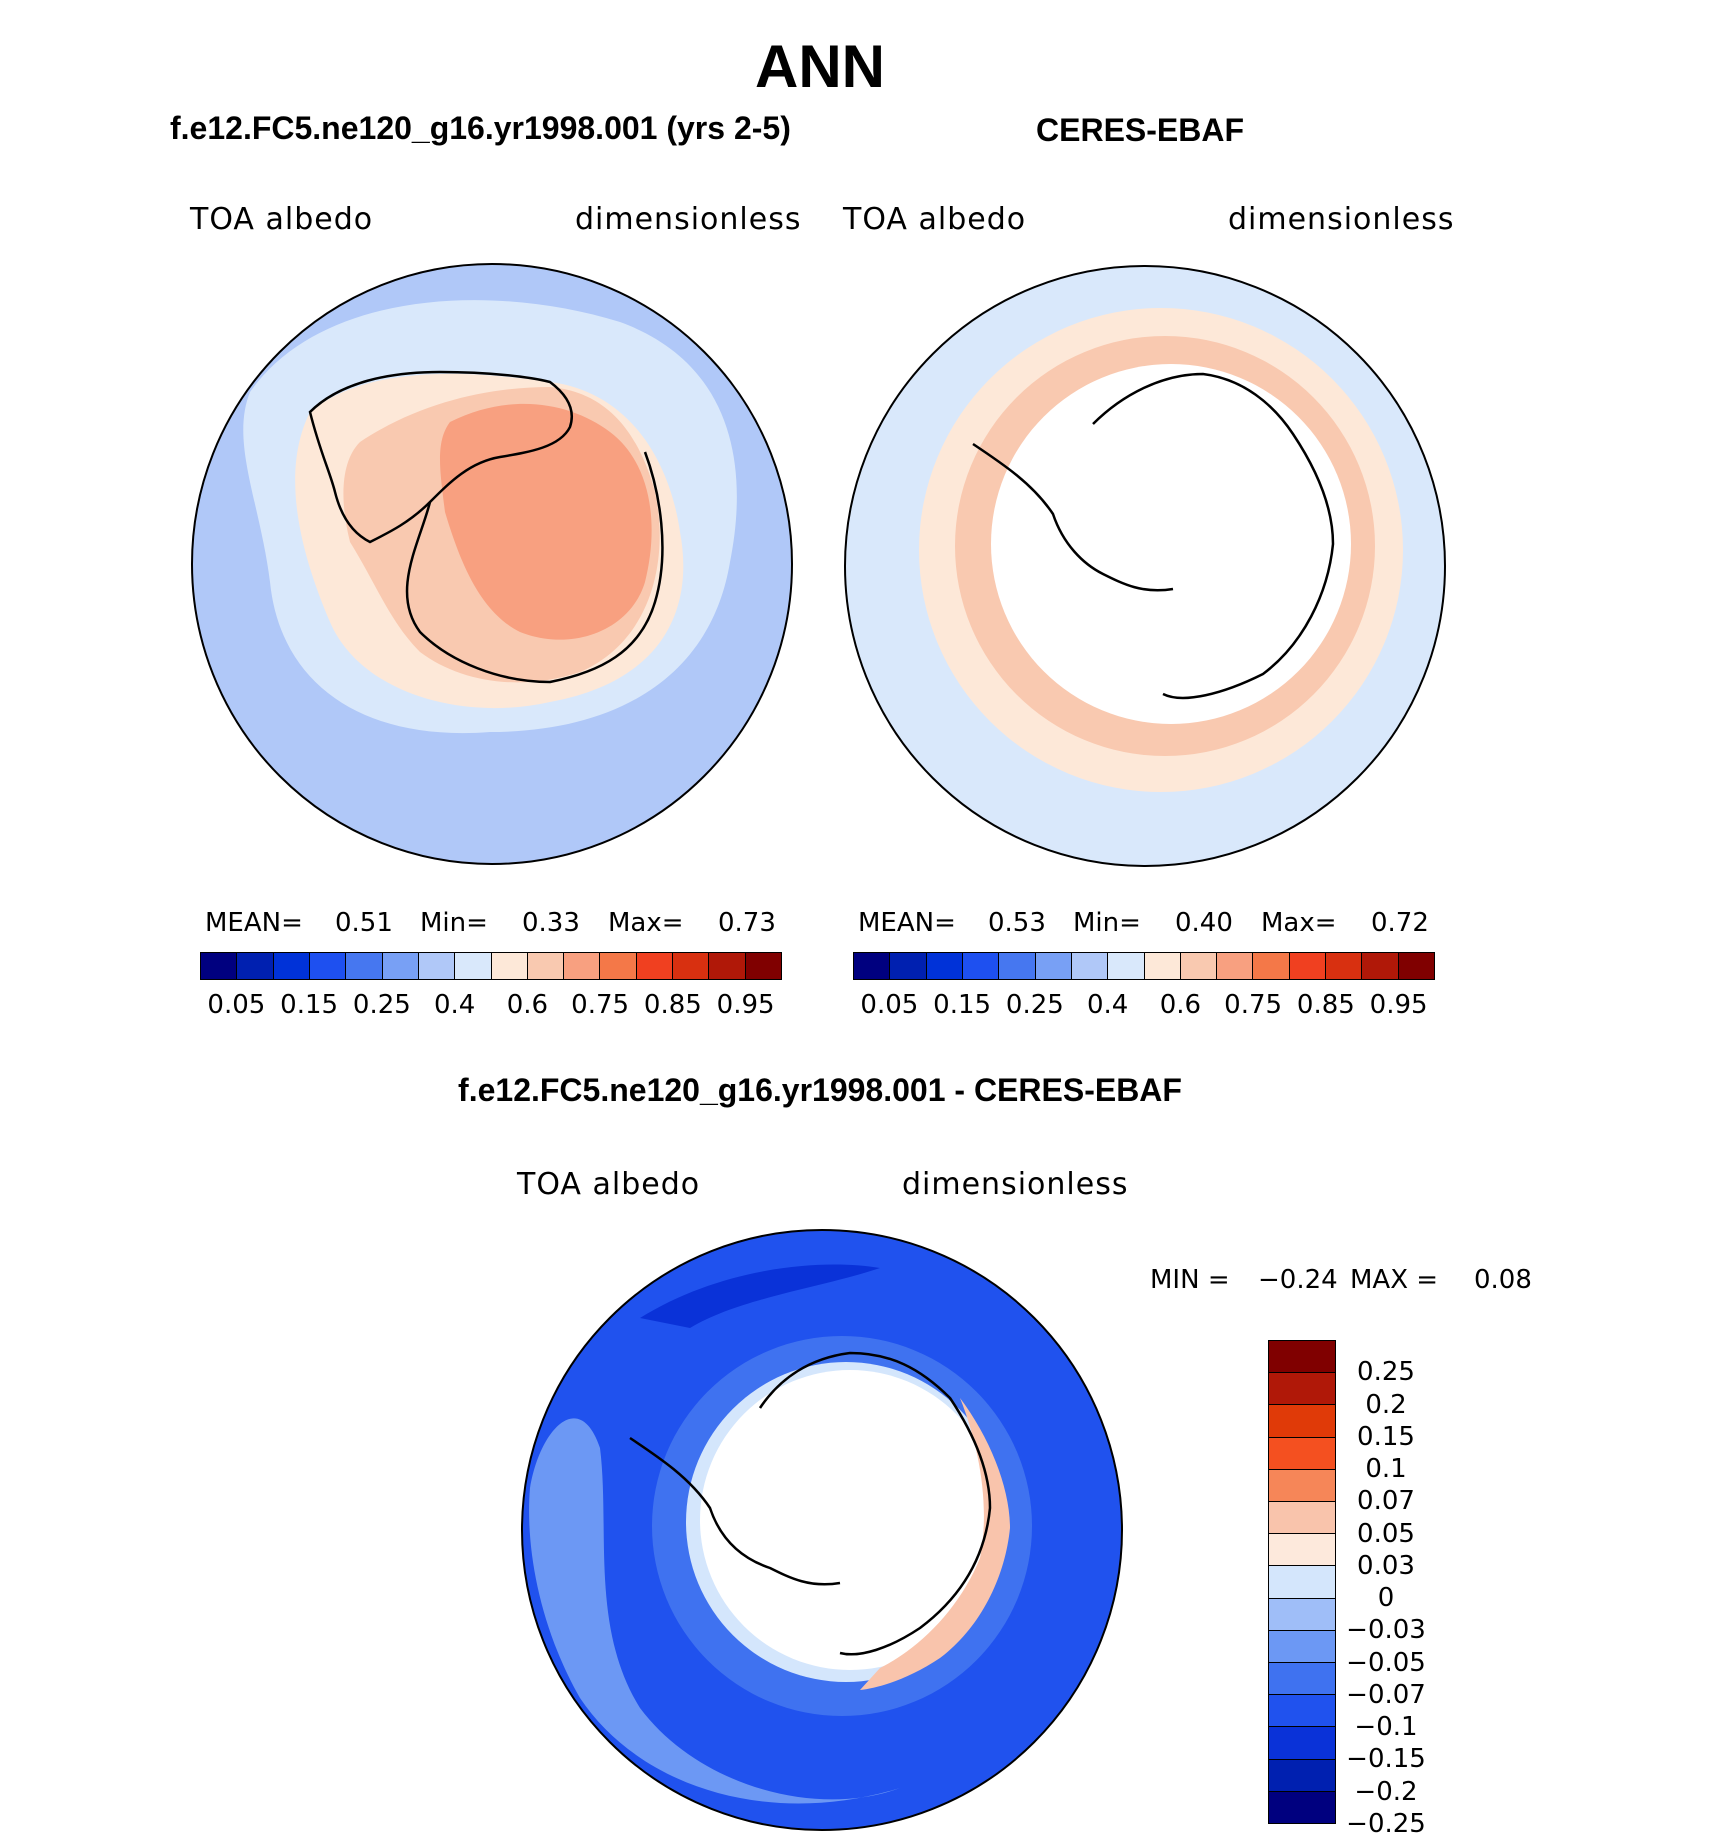  I want to click on colorbar-tick-label: −0.25, so click(1386, 1824).